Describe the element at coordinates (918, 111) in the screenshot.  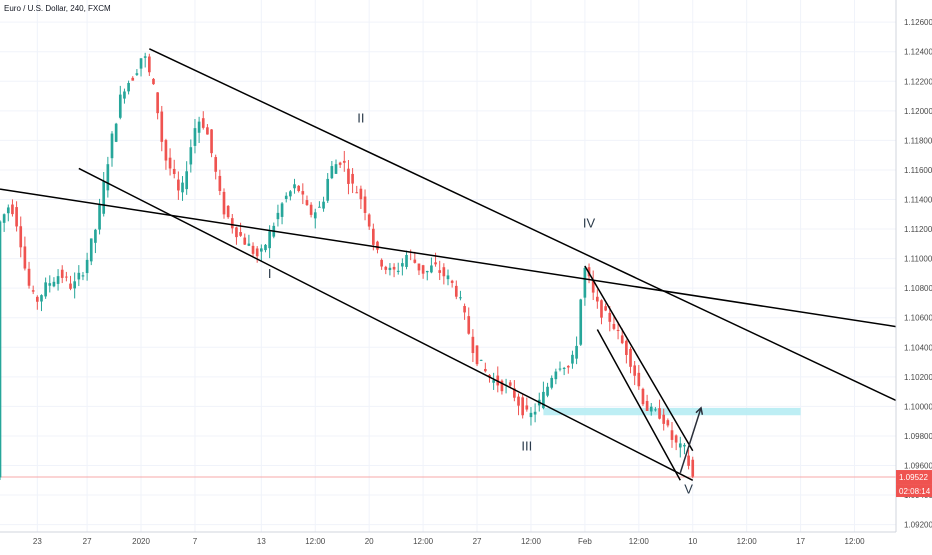
I see `y-tick-label: 1.12000` at that location.